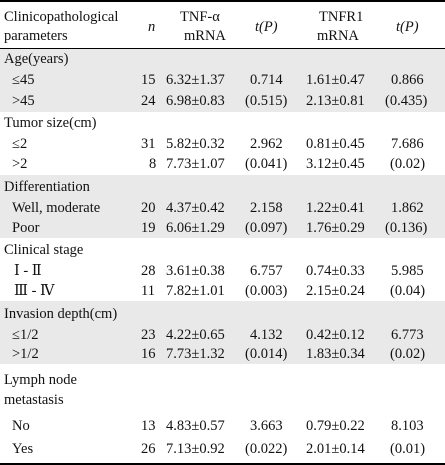  What do you see at coordinates (148, 426) in the screenshot?
I see `row-n: 13` at bounding box center [148, 426].